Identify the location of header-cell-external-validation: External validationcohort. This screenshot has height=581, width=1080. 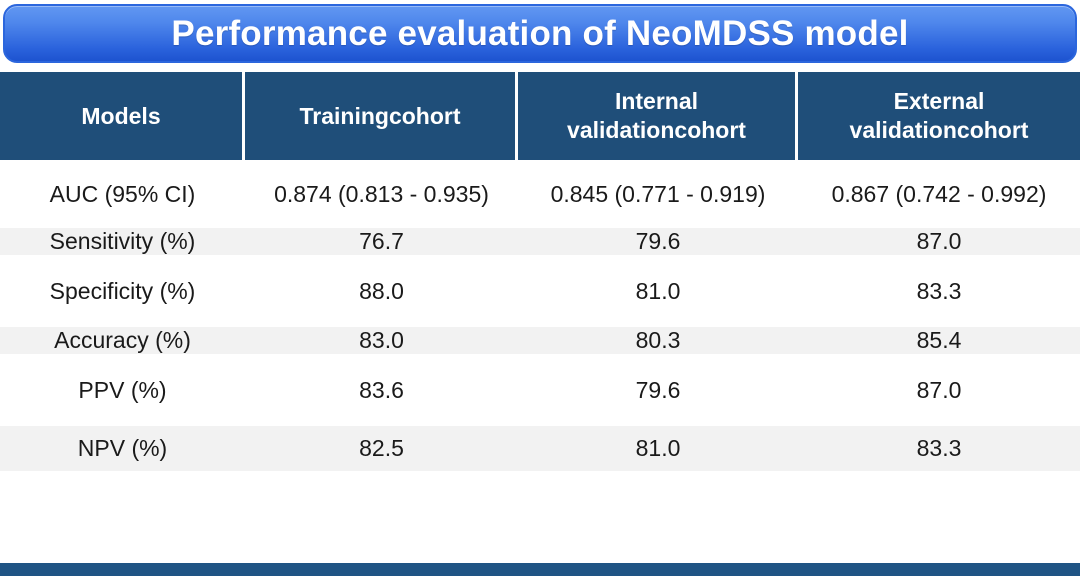
(939, 116).